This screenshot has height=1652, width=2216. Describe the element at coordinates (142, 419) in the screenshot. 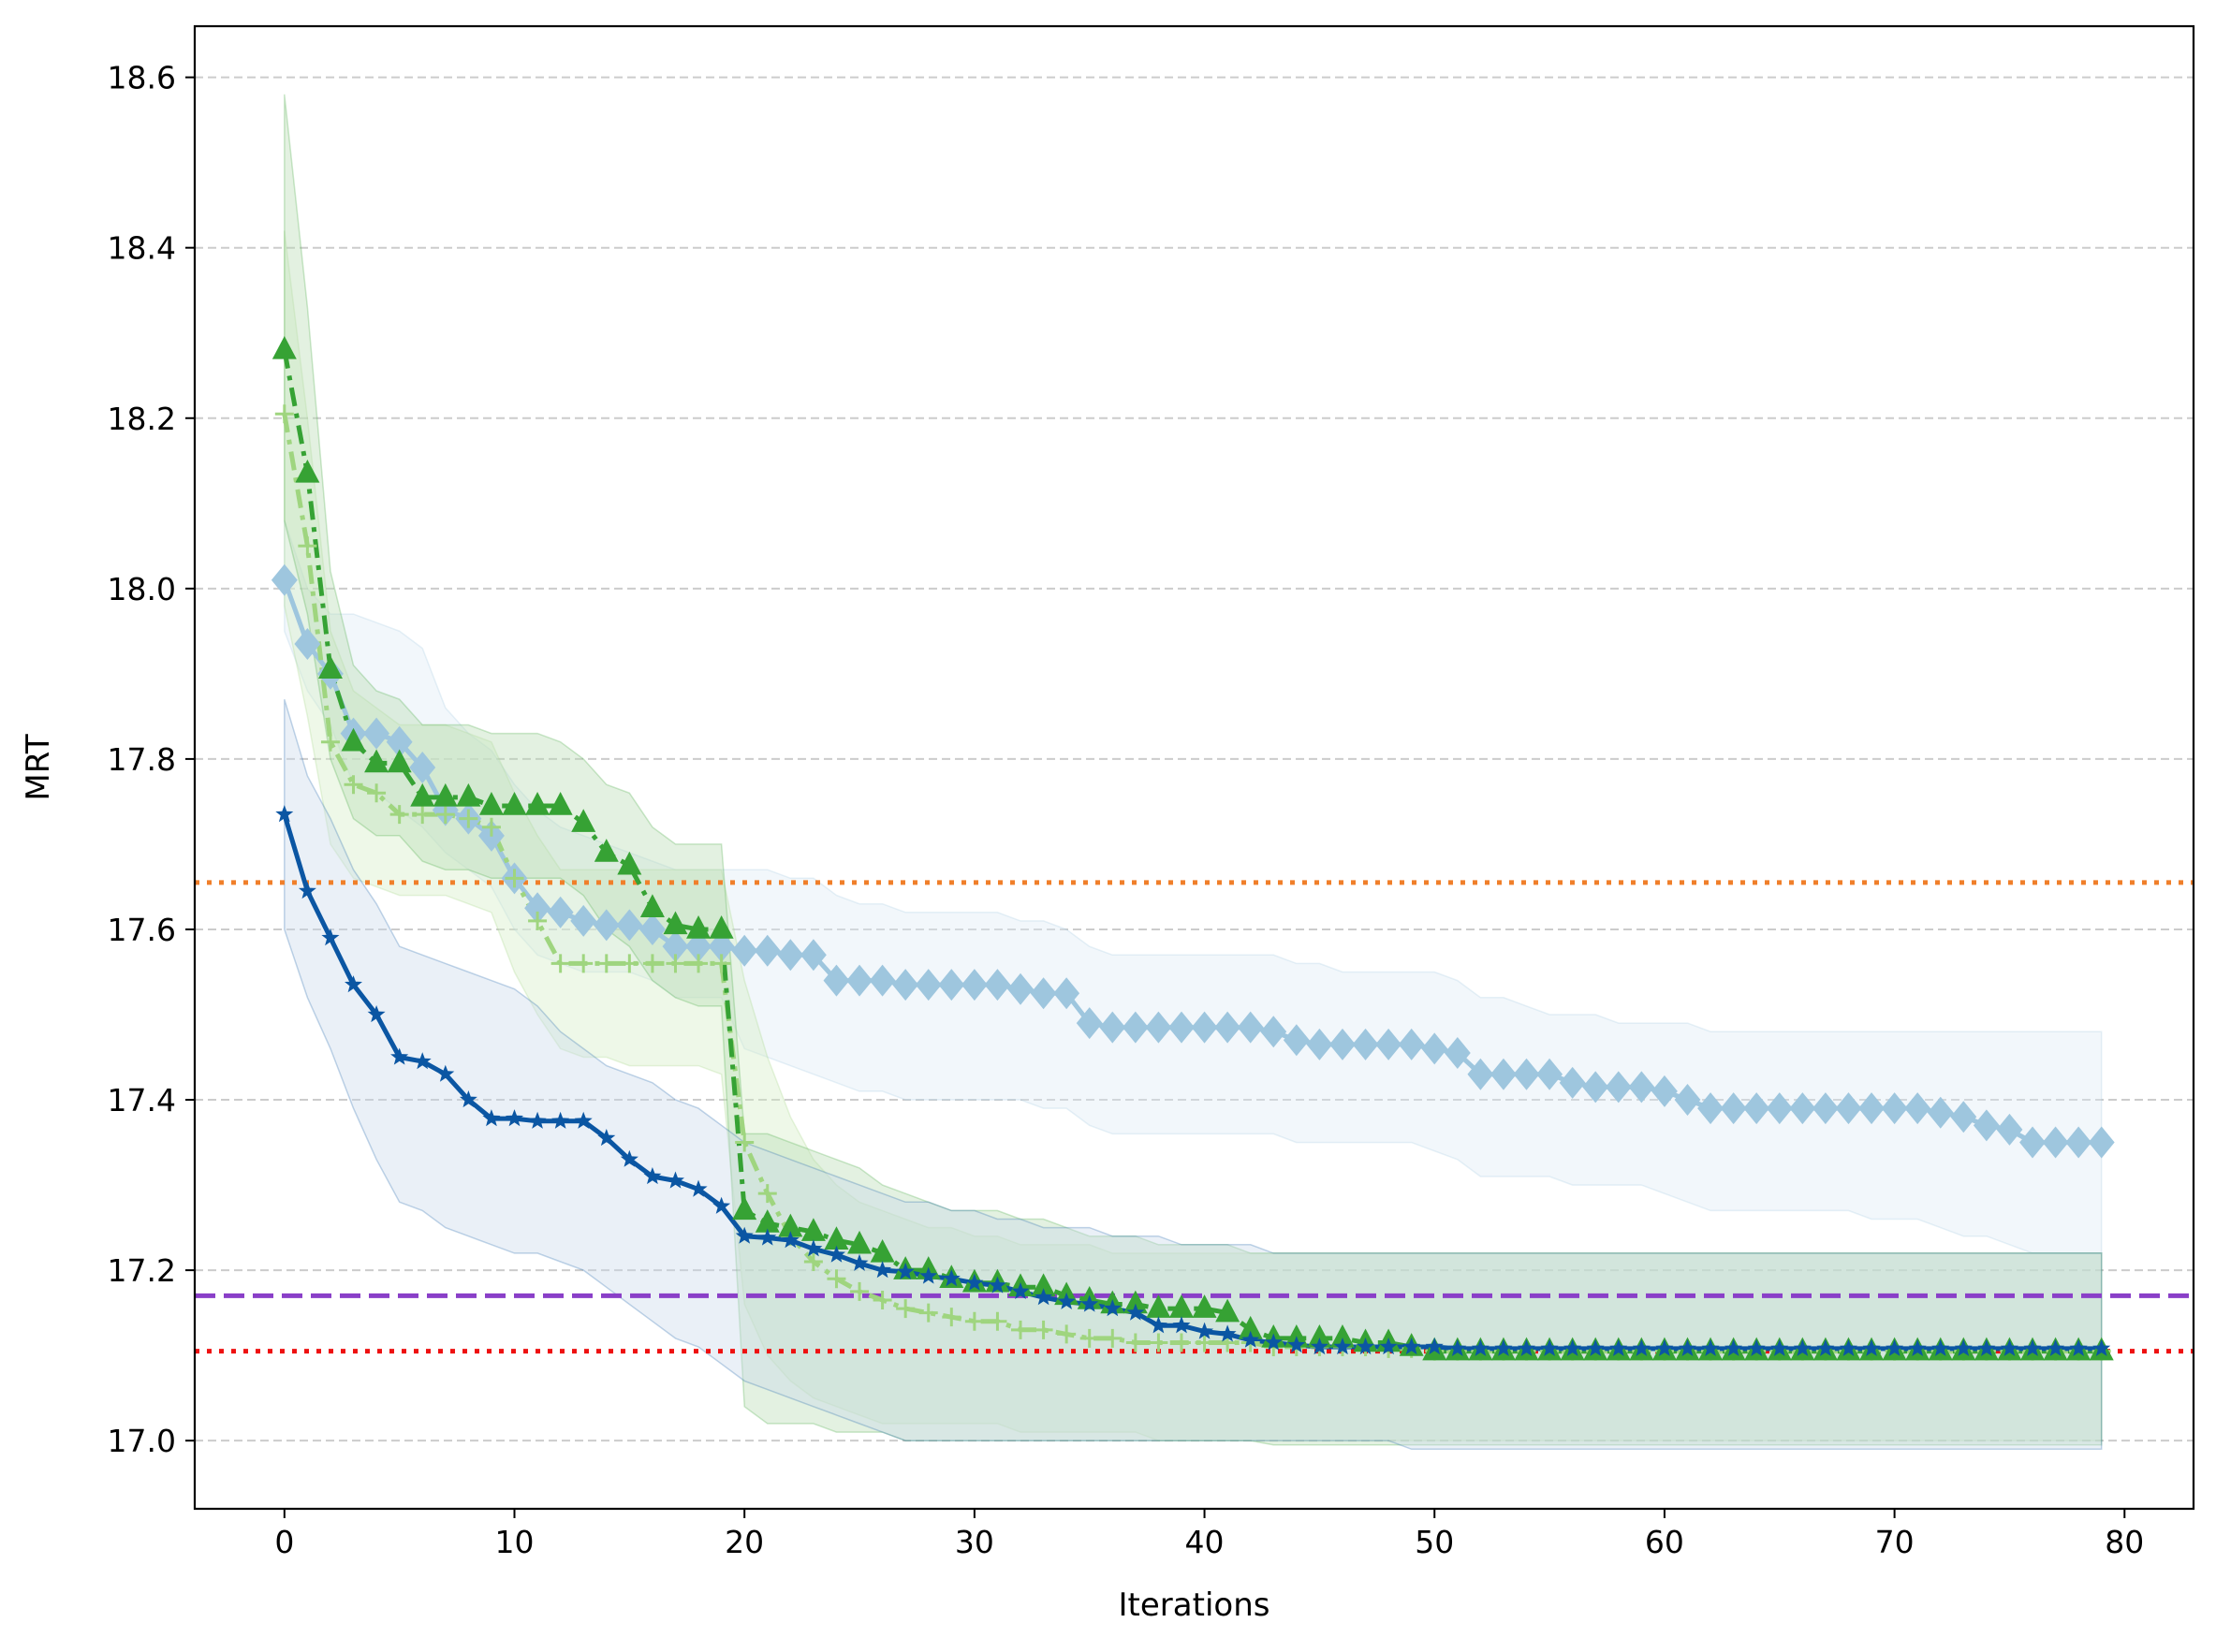

I see `y-tick-label: 18.2` at that location.